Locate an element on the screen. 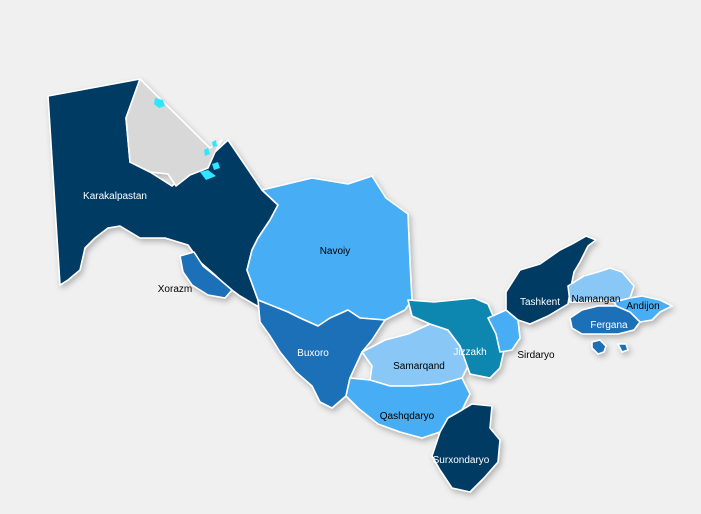  region-fergana is located at coordinates (605, 320).